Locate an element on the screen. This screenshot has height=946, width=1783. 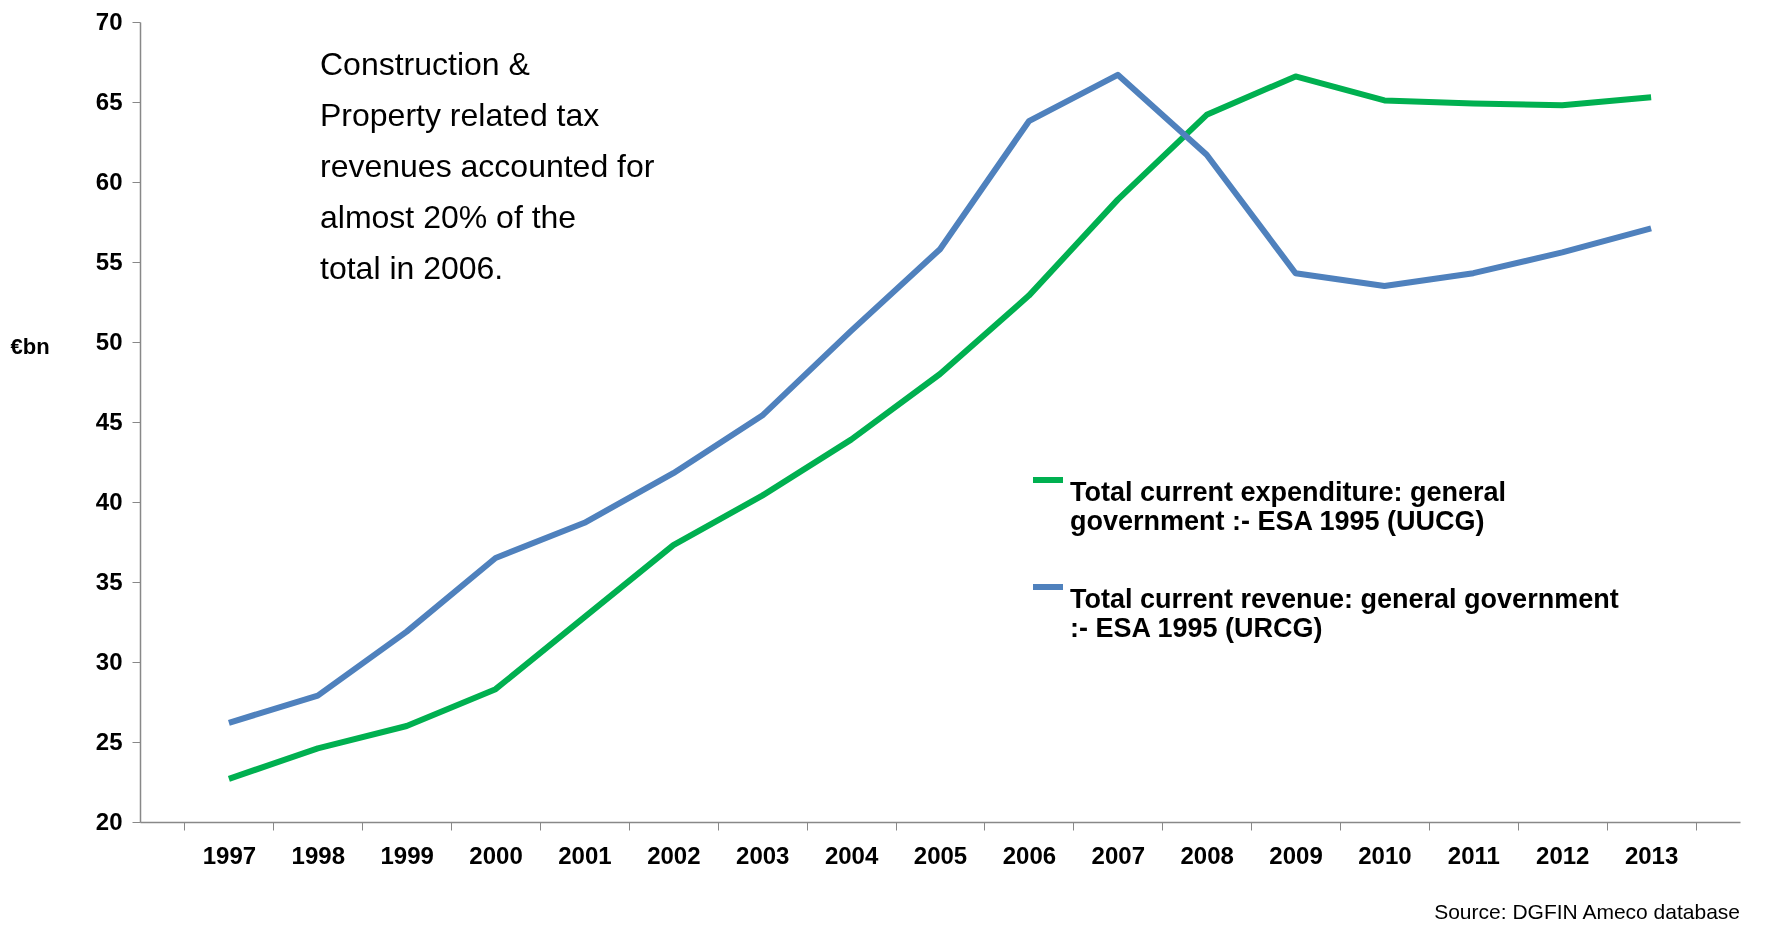
y-tick-label: 50 is located at coordinates (109, 341).